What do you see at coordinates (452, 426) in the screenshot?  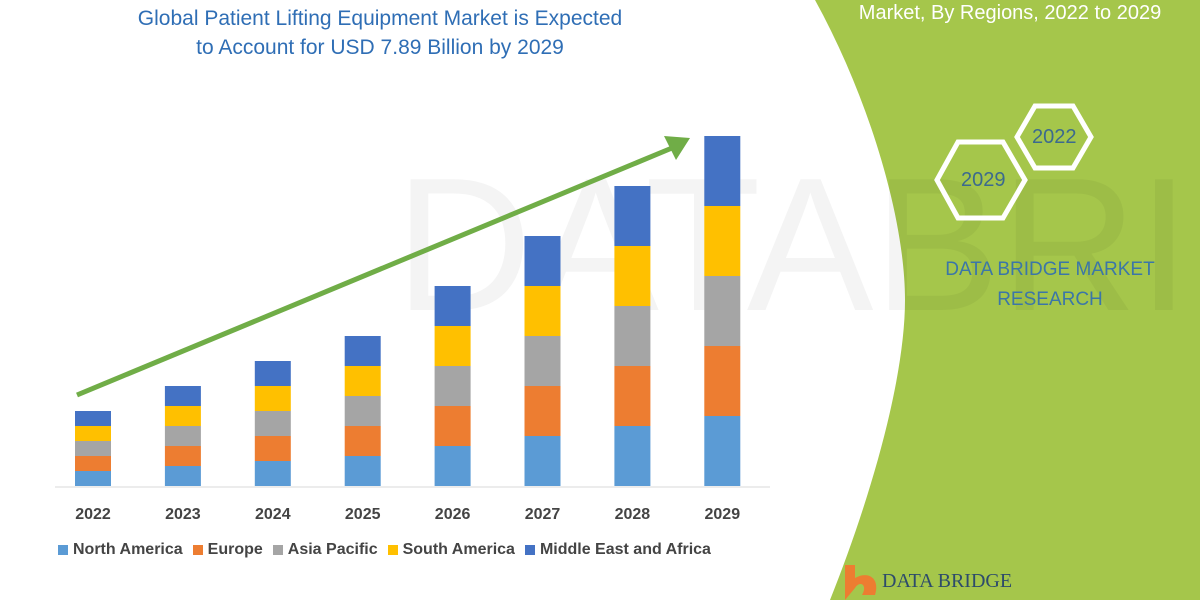 I see `bar-segment-europe-2026` at bounding box center [452, 426].